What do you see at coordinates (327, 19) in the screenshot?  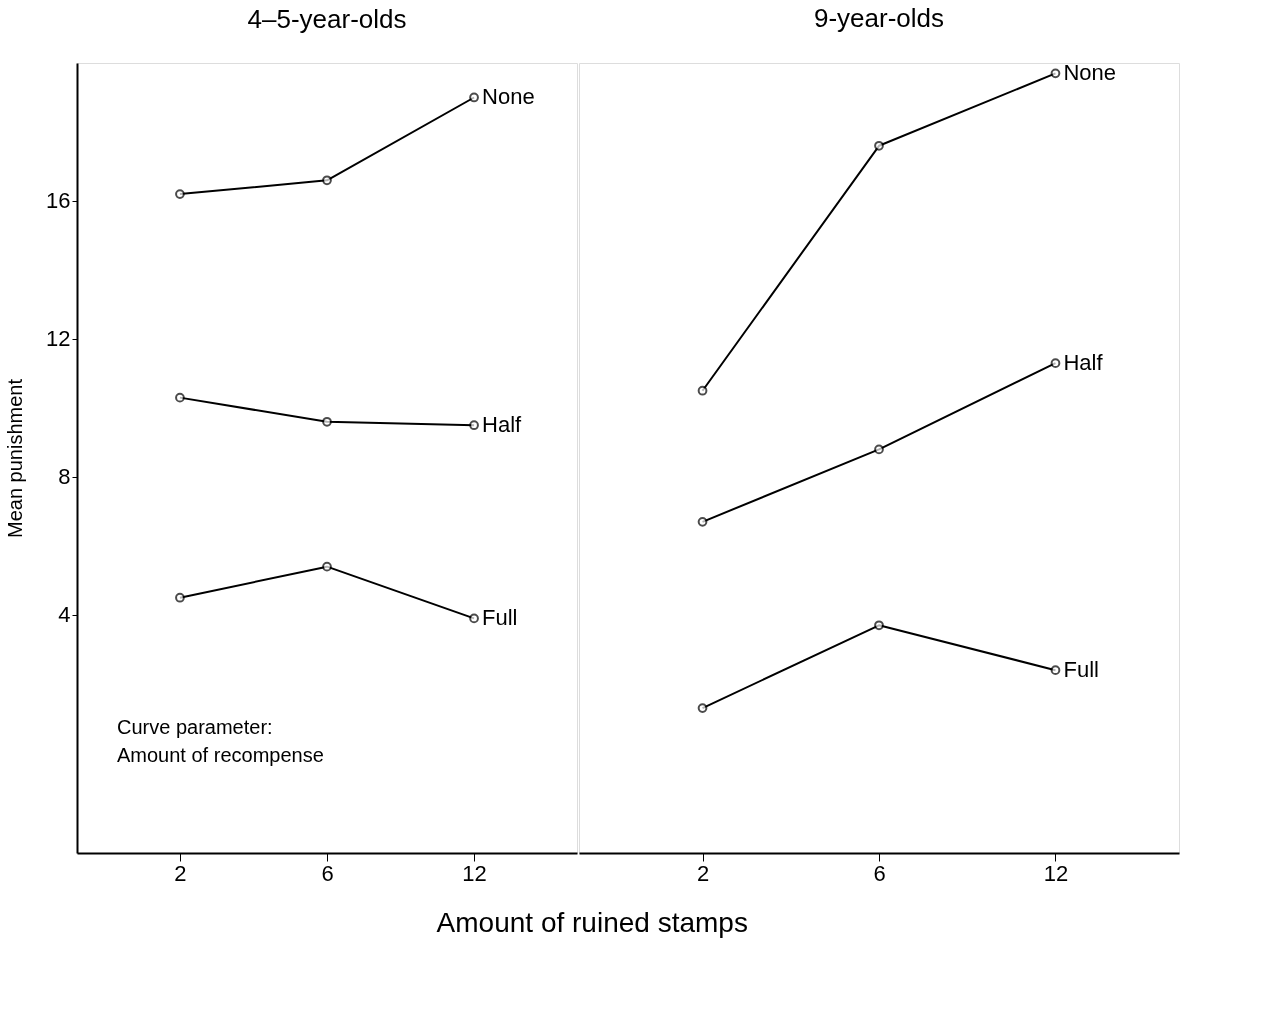 I see `chart-title: 4–5-year-olds` at bounding box center [327, 19].